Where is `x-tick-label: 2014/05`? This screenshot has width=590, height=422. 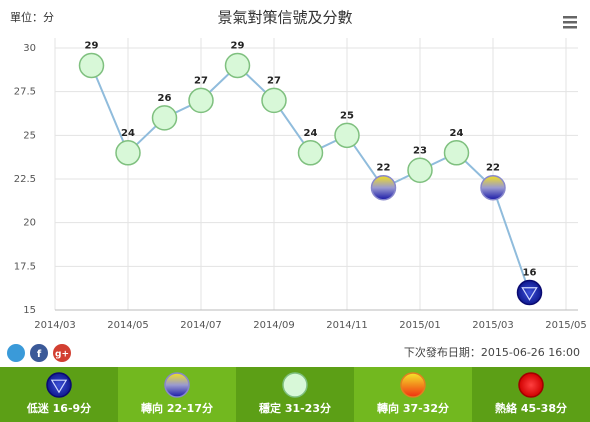 x-tick-label: 2014/05 is located at coordinates (128, 325).